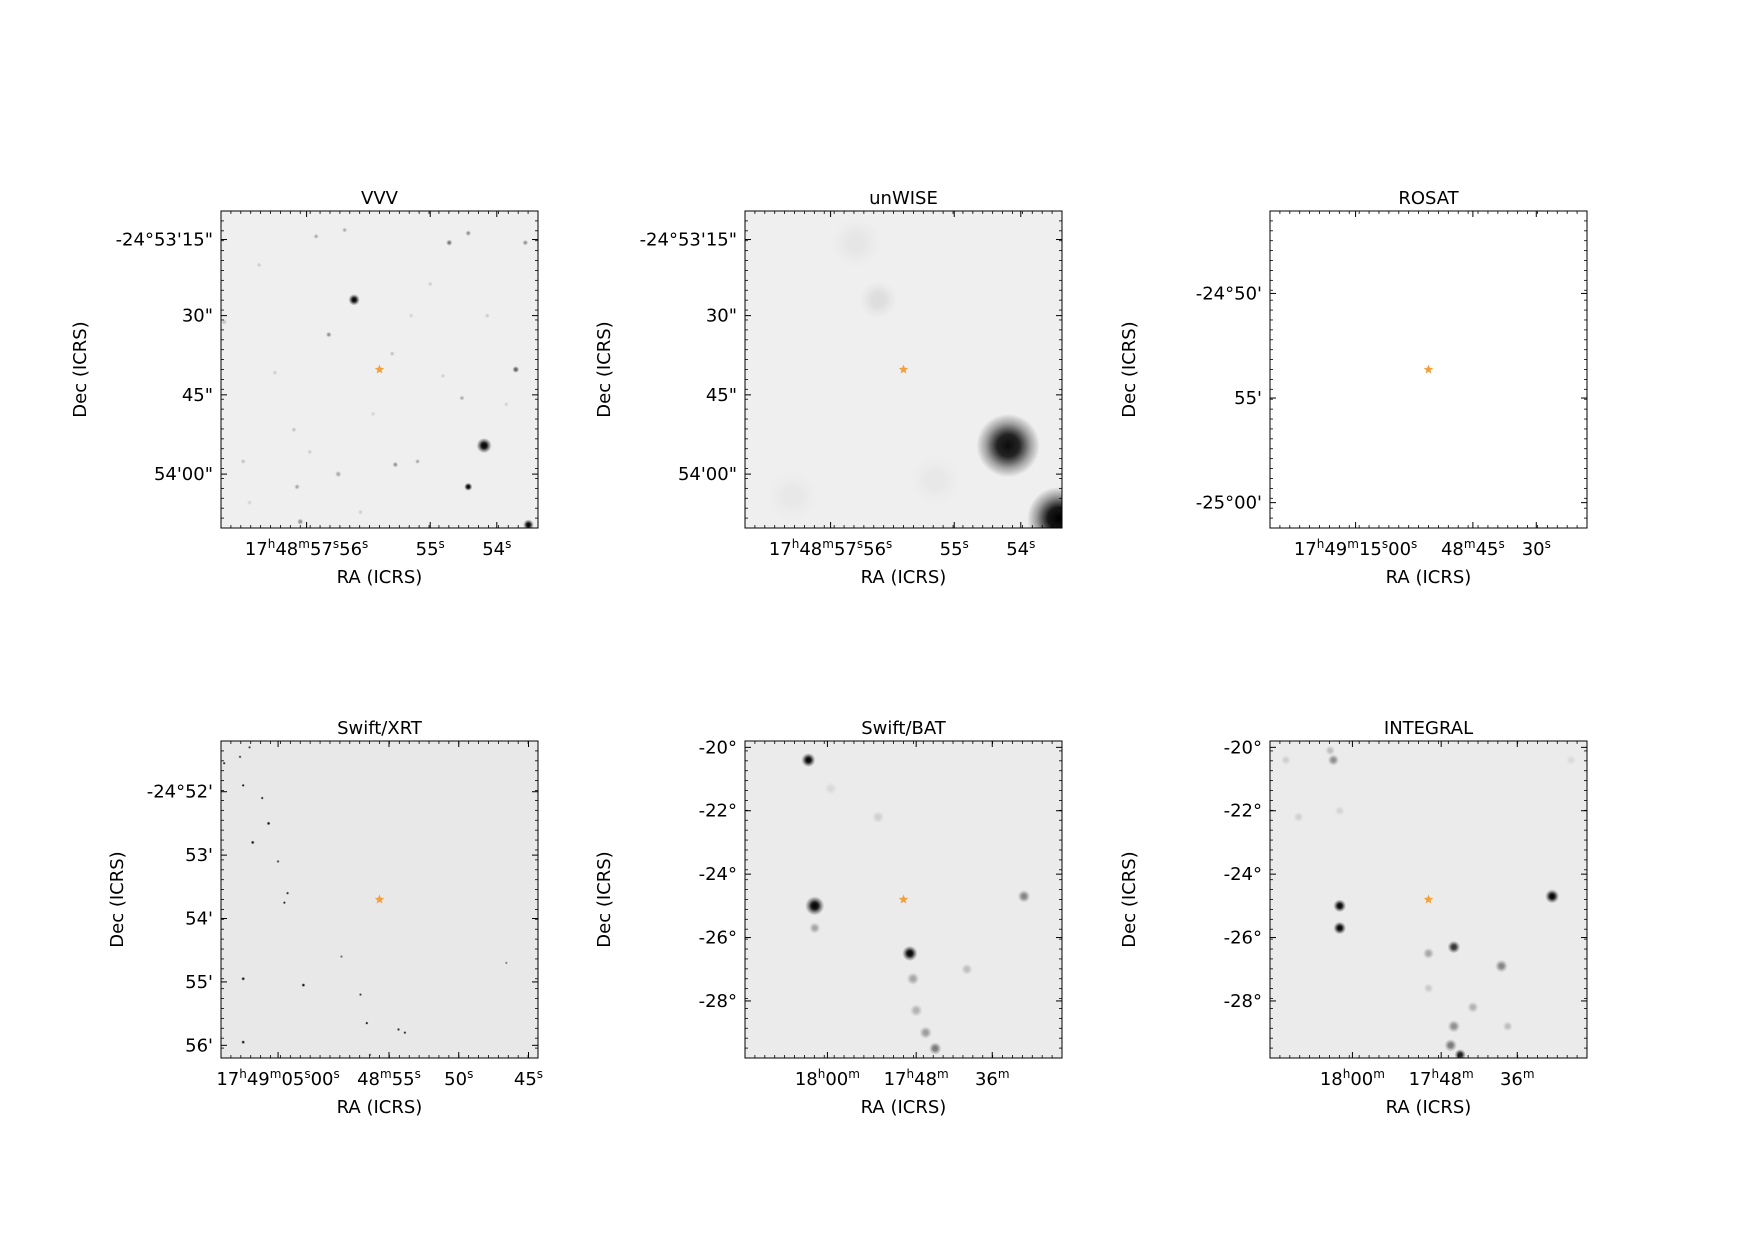 Image resolution: width=1750 pixels, height=1250 pixels. I want to click on y-tick-label: -22°, so click(718, 811).